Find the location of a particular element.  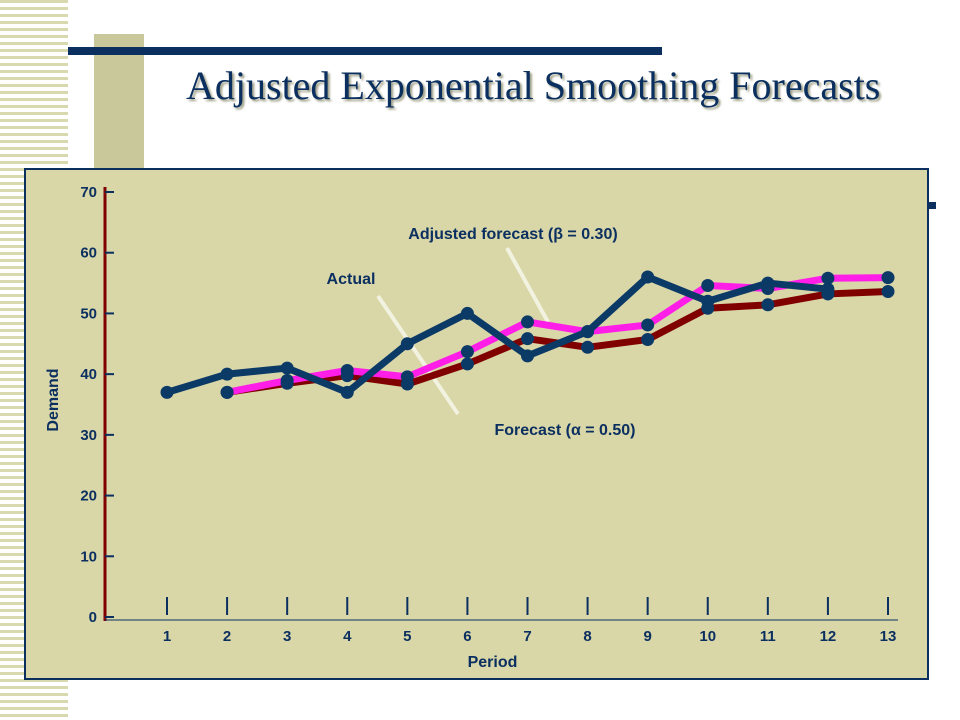

y-tick-label: 20 is located at coordinates (88, 496).